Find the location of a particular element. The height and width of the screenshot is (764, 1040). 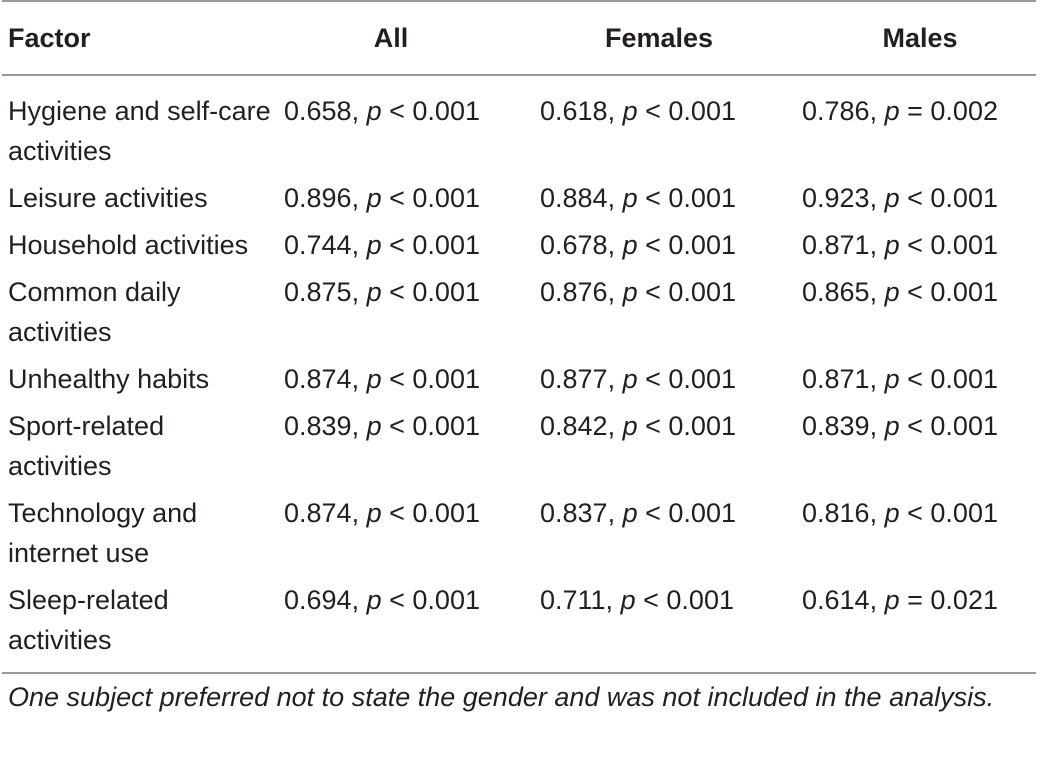

coefficient-value: 0.842, is located at coordinates (578, 426).